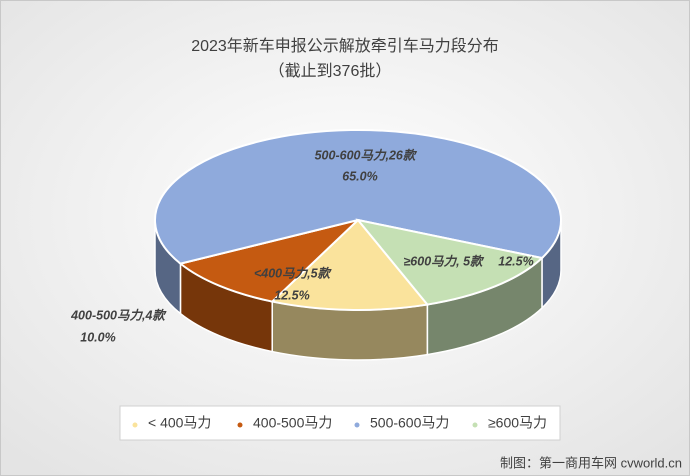 This screenshot has height=476, width=690. What do you see at coordinates (359, 176) in the screenshot?
I see `data-label: 65.0%` at bounding box center [359, 176].